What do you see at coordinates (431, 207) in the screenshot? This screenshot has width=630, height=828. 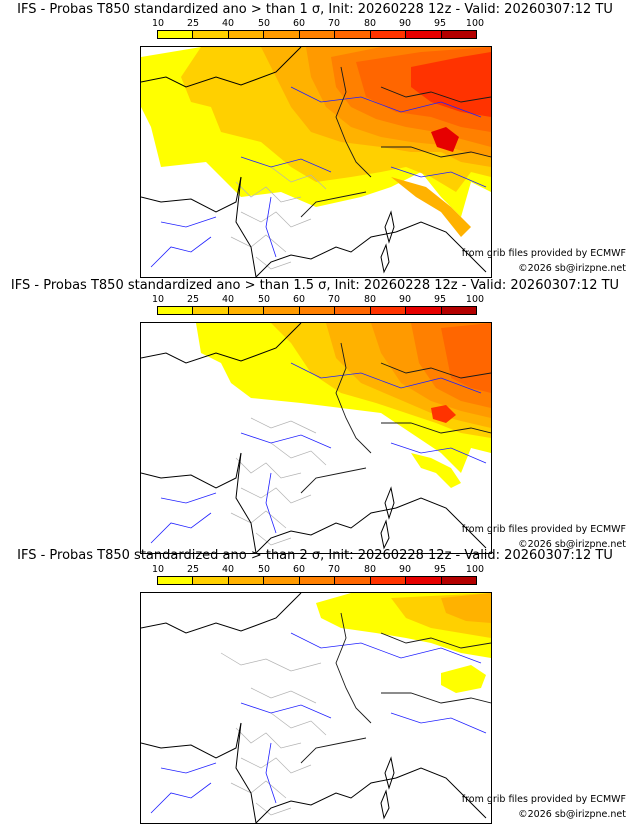 I see `prob-area-alps-tail` at bounding box center [431, 207].